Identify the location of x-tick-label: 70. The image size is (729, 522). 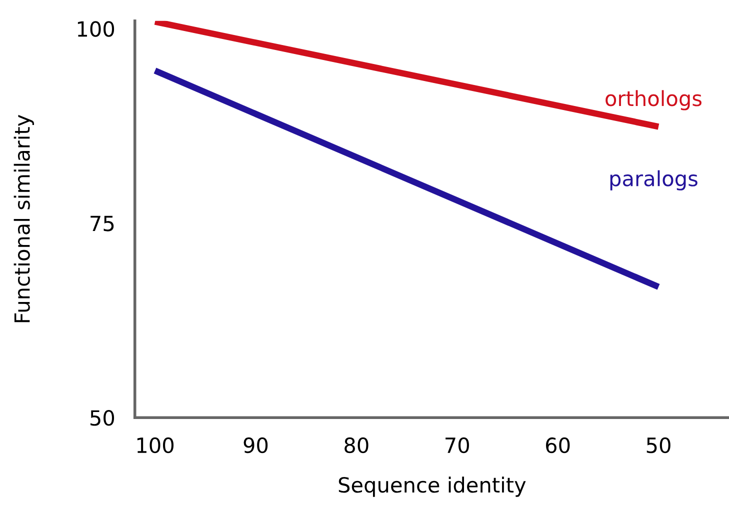
(457, 445).